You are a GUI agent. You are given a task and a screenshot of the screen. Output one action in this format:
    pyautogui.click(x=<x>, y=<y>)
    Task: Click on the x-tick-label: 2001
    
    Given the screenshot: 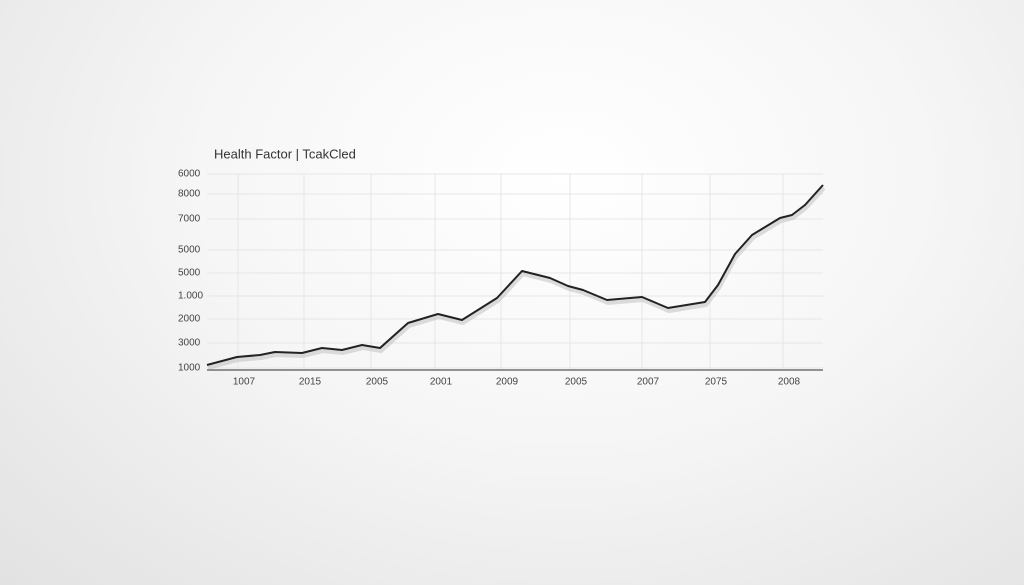 What is the action you would take?
    pyautogui.click(x=441, y=382)
    